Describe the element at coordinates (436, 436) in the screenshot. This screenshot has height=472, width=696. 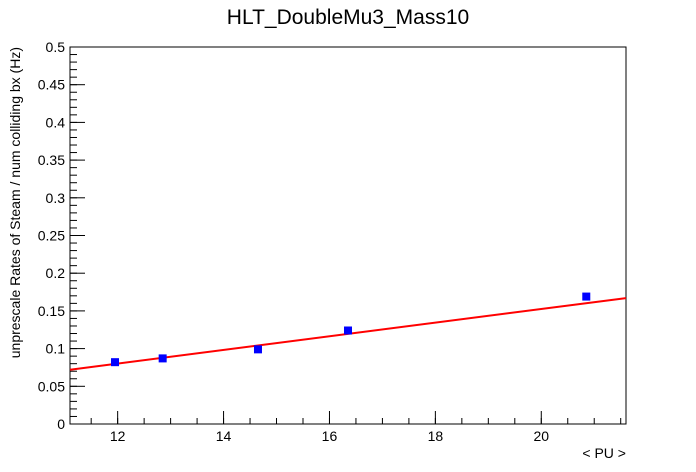
I see `x-tick-label: 18` at that location.